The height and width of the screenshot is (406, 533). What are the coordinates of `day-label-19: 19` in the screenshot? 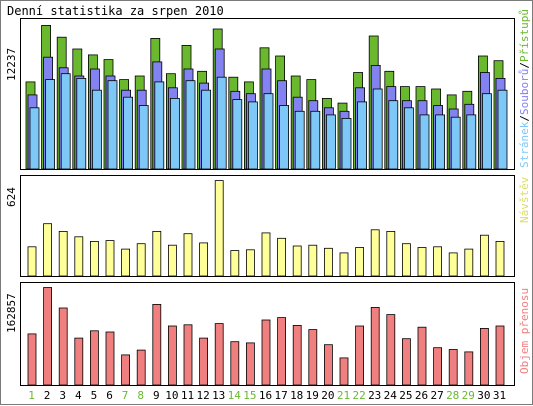 It's located at (312, 395).